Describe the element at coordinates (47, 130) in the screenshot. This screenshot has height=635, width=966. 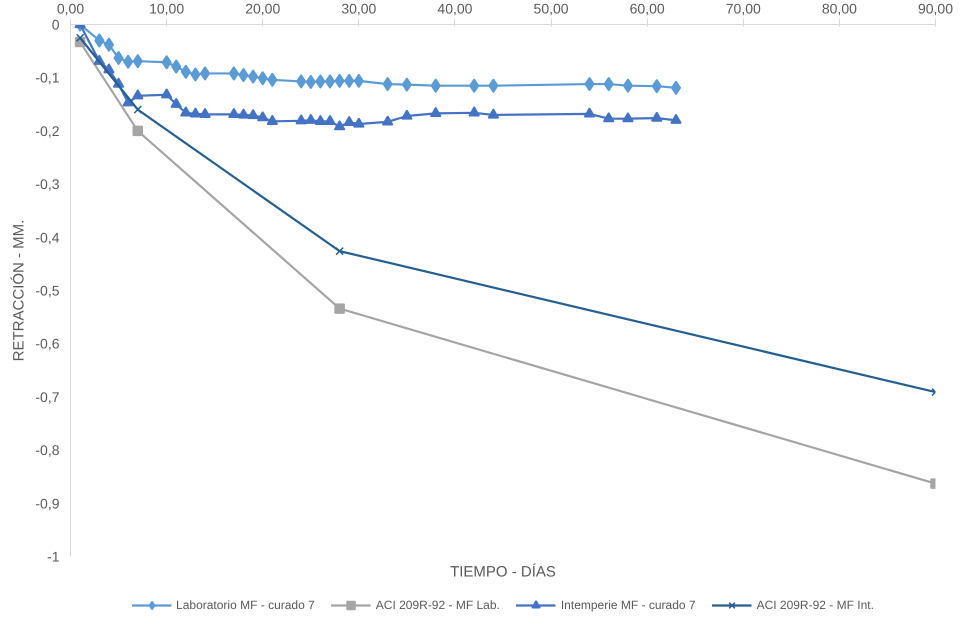
I see `y-tick-label: -0,2` at that location.